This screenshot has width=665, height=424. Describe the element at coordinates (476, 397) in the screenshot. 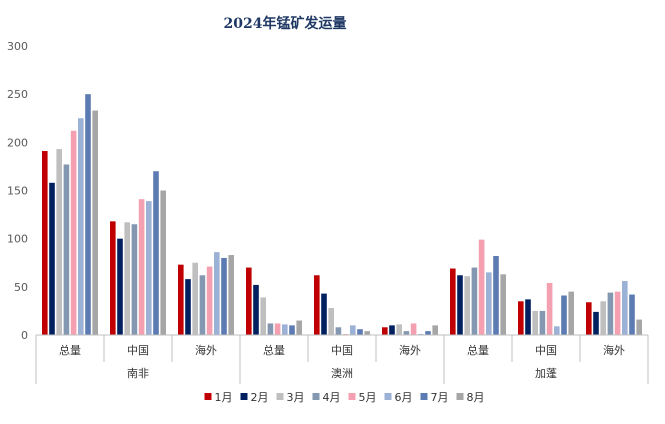

I see `legend-label: 8月` at that location.